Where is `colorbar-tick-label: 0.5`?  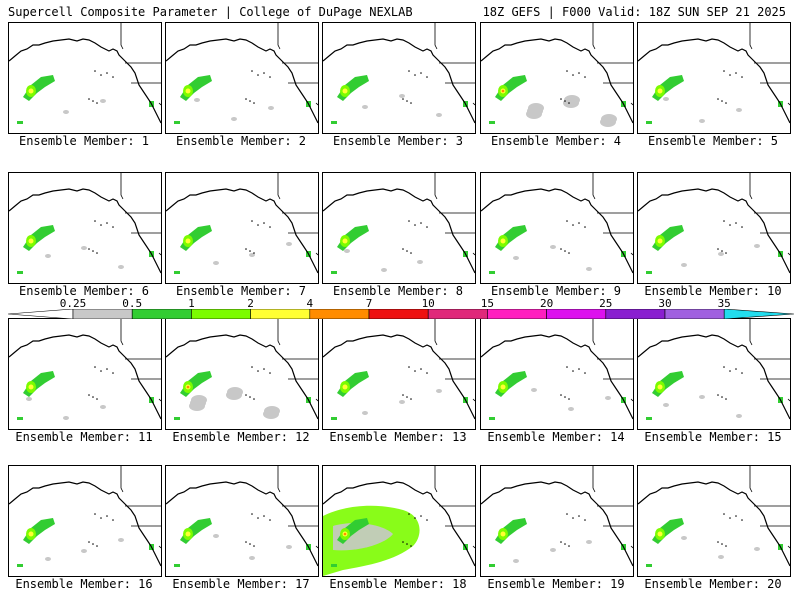
colorbar-tick-label: 0.5 is located at coordinates (132, 303).